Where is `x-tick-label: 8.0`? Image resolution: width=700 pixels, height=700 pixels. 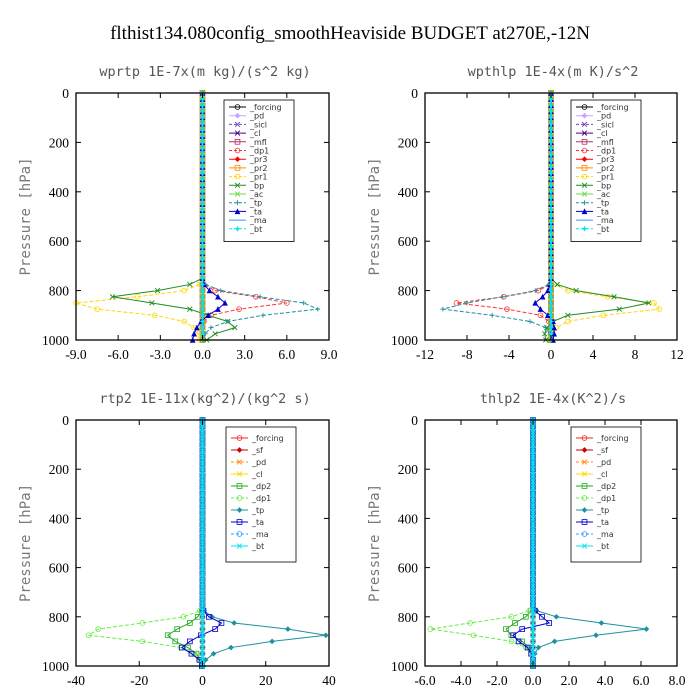
x-tick-label: 8.0 is located at coordinates (677, 680).